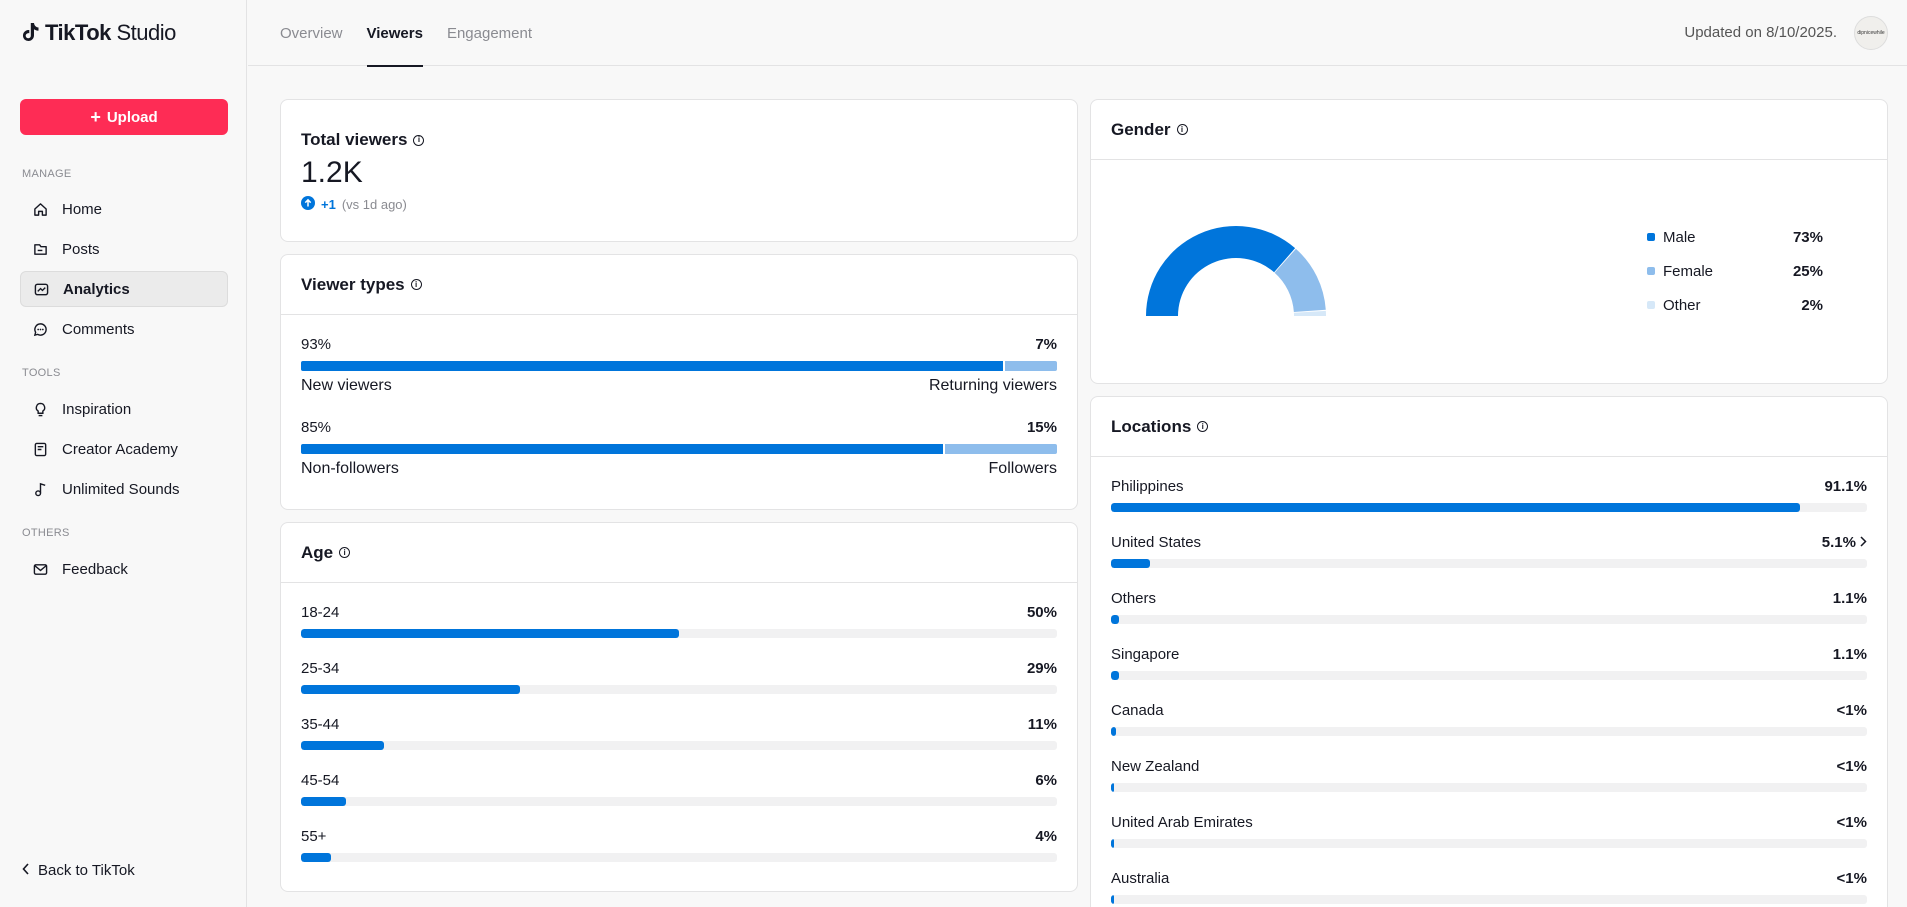 This screenshot has height=907, width=1907. Describe the element at coordinates (1147, 486) in the screenshot. I see `location-label: Philippines` at that location.